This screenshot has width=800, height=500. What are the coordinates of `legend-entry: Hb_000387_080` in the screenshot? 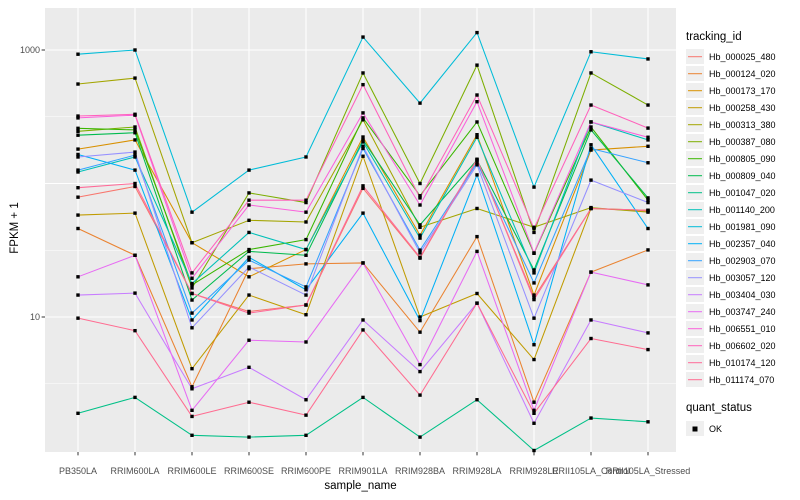 It's located at (743, 141).